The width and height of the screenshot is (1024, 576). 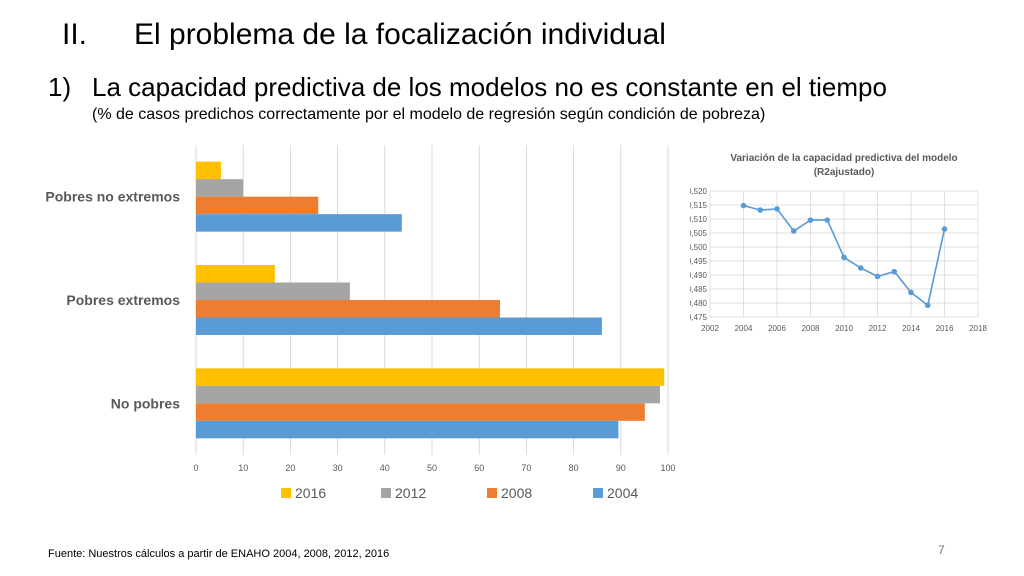 What do you see at coordinates (744, 328) in the screenshot?
I see `x-tick-label: 2004` at bounding box center [744, 328].